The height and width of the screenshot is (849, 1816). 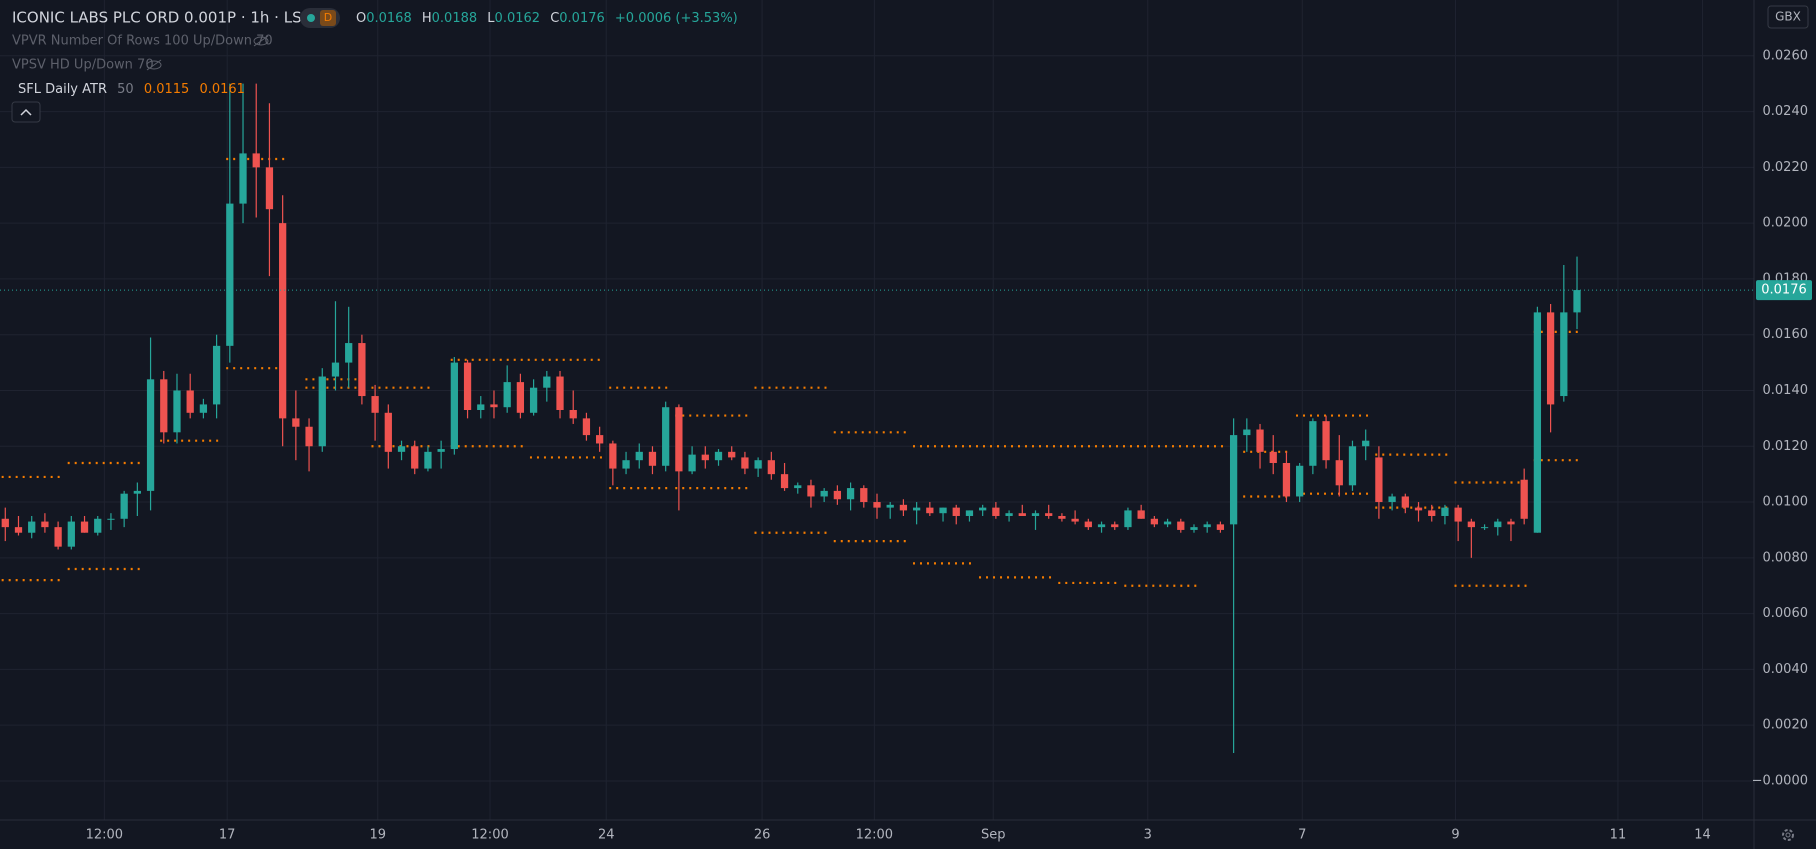 I want to click on ohlc-value: 0.0188, so click(x=455, y=18).